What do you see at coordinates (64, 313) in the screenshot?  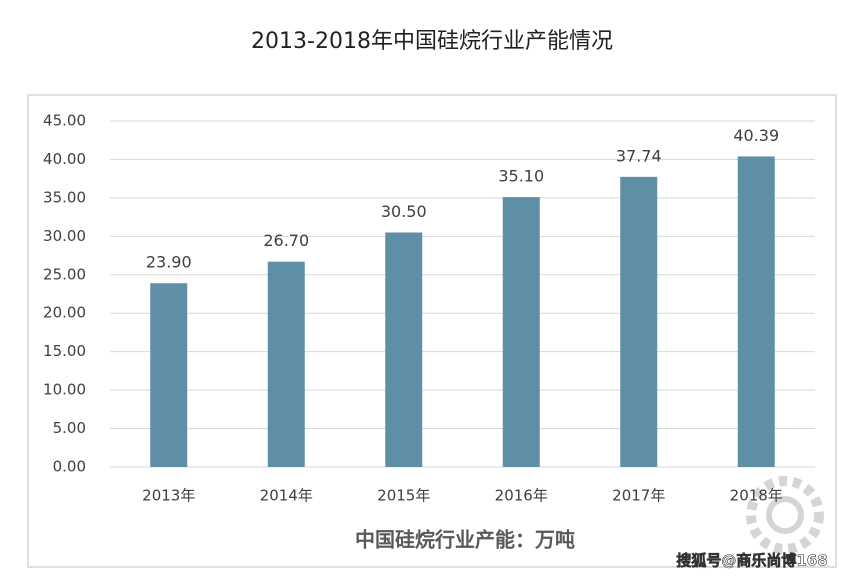 I see `y-tick-label: 20.00` at bounding box center [64, 313].